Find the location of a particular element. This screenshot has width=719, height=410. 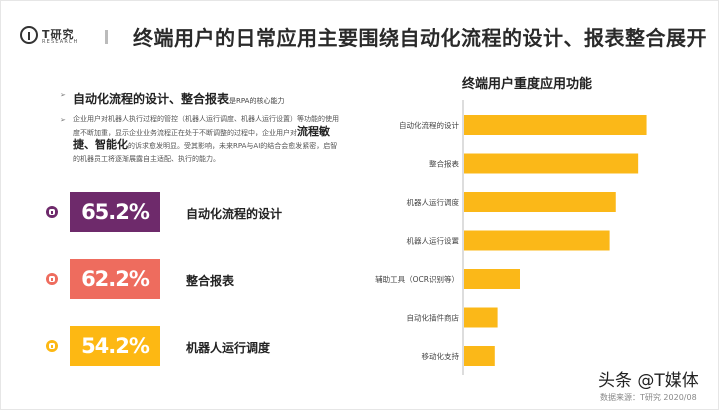

watermark: 头条 @T媒体 is located at coordinates (648, 381).